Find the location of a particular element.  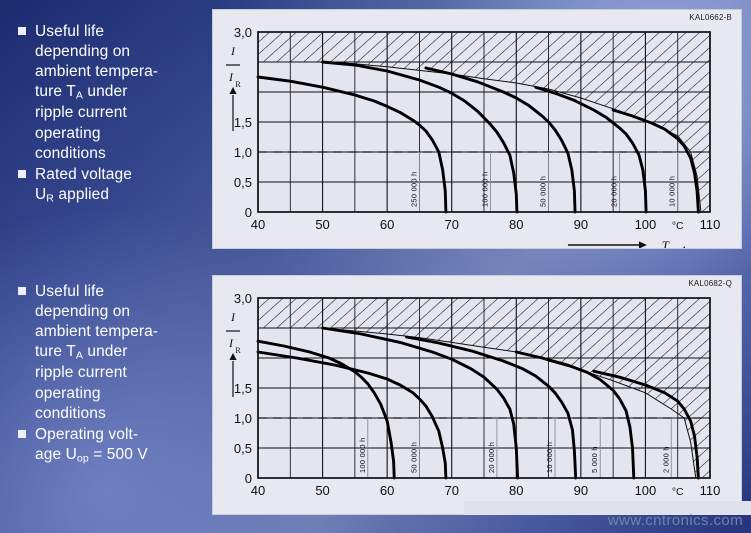

bullet-line: Rated voltage is located at coordinates (83, 174).